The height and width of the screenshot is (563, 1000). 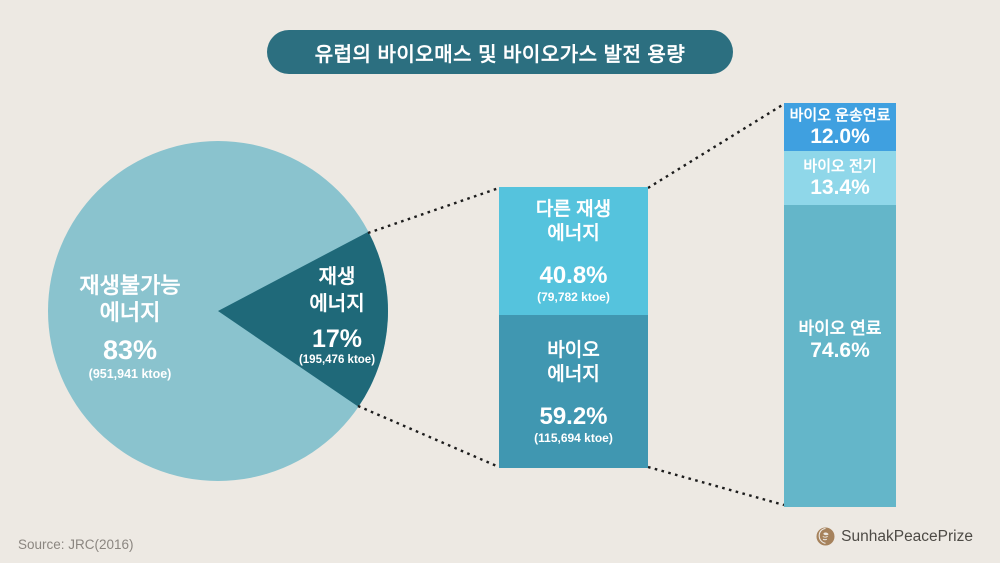 I want to click on chart-title-banner: 유럽의 바이오매스 및 바이오가스 발전 용량, so click(x=500, y=52).